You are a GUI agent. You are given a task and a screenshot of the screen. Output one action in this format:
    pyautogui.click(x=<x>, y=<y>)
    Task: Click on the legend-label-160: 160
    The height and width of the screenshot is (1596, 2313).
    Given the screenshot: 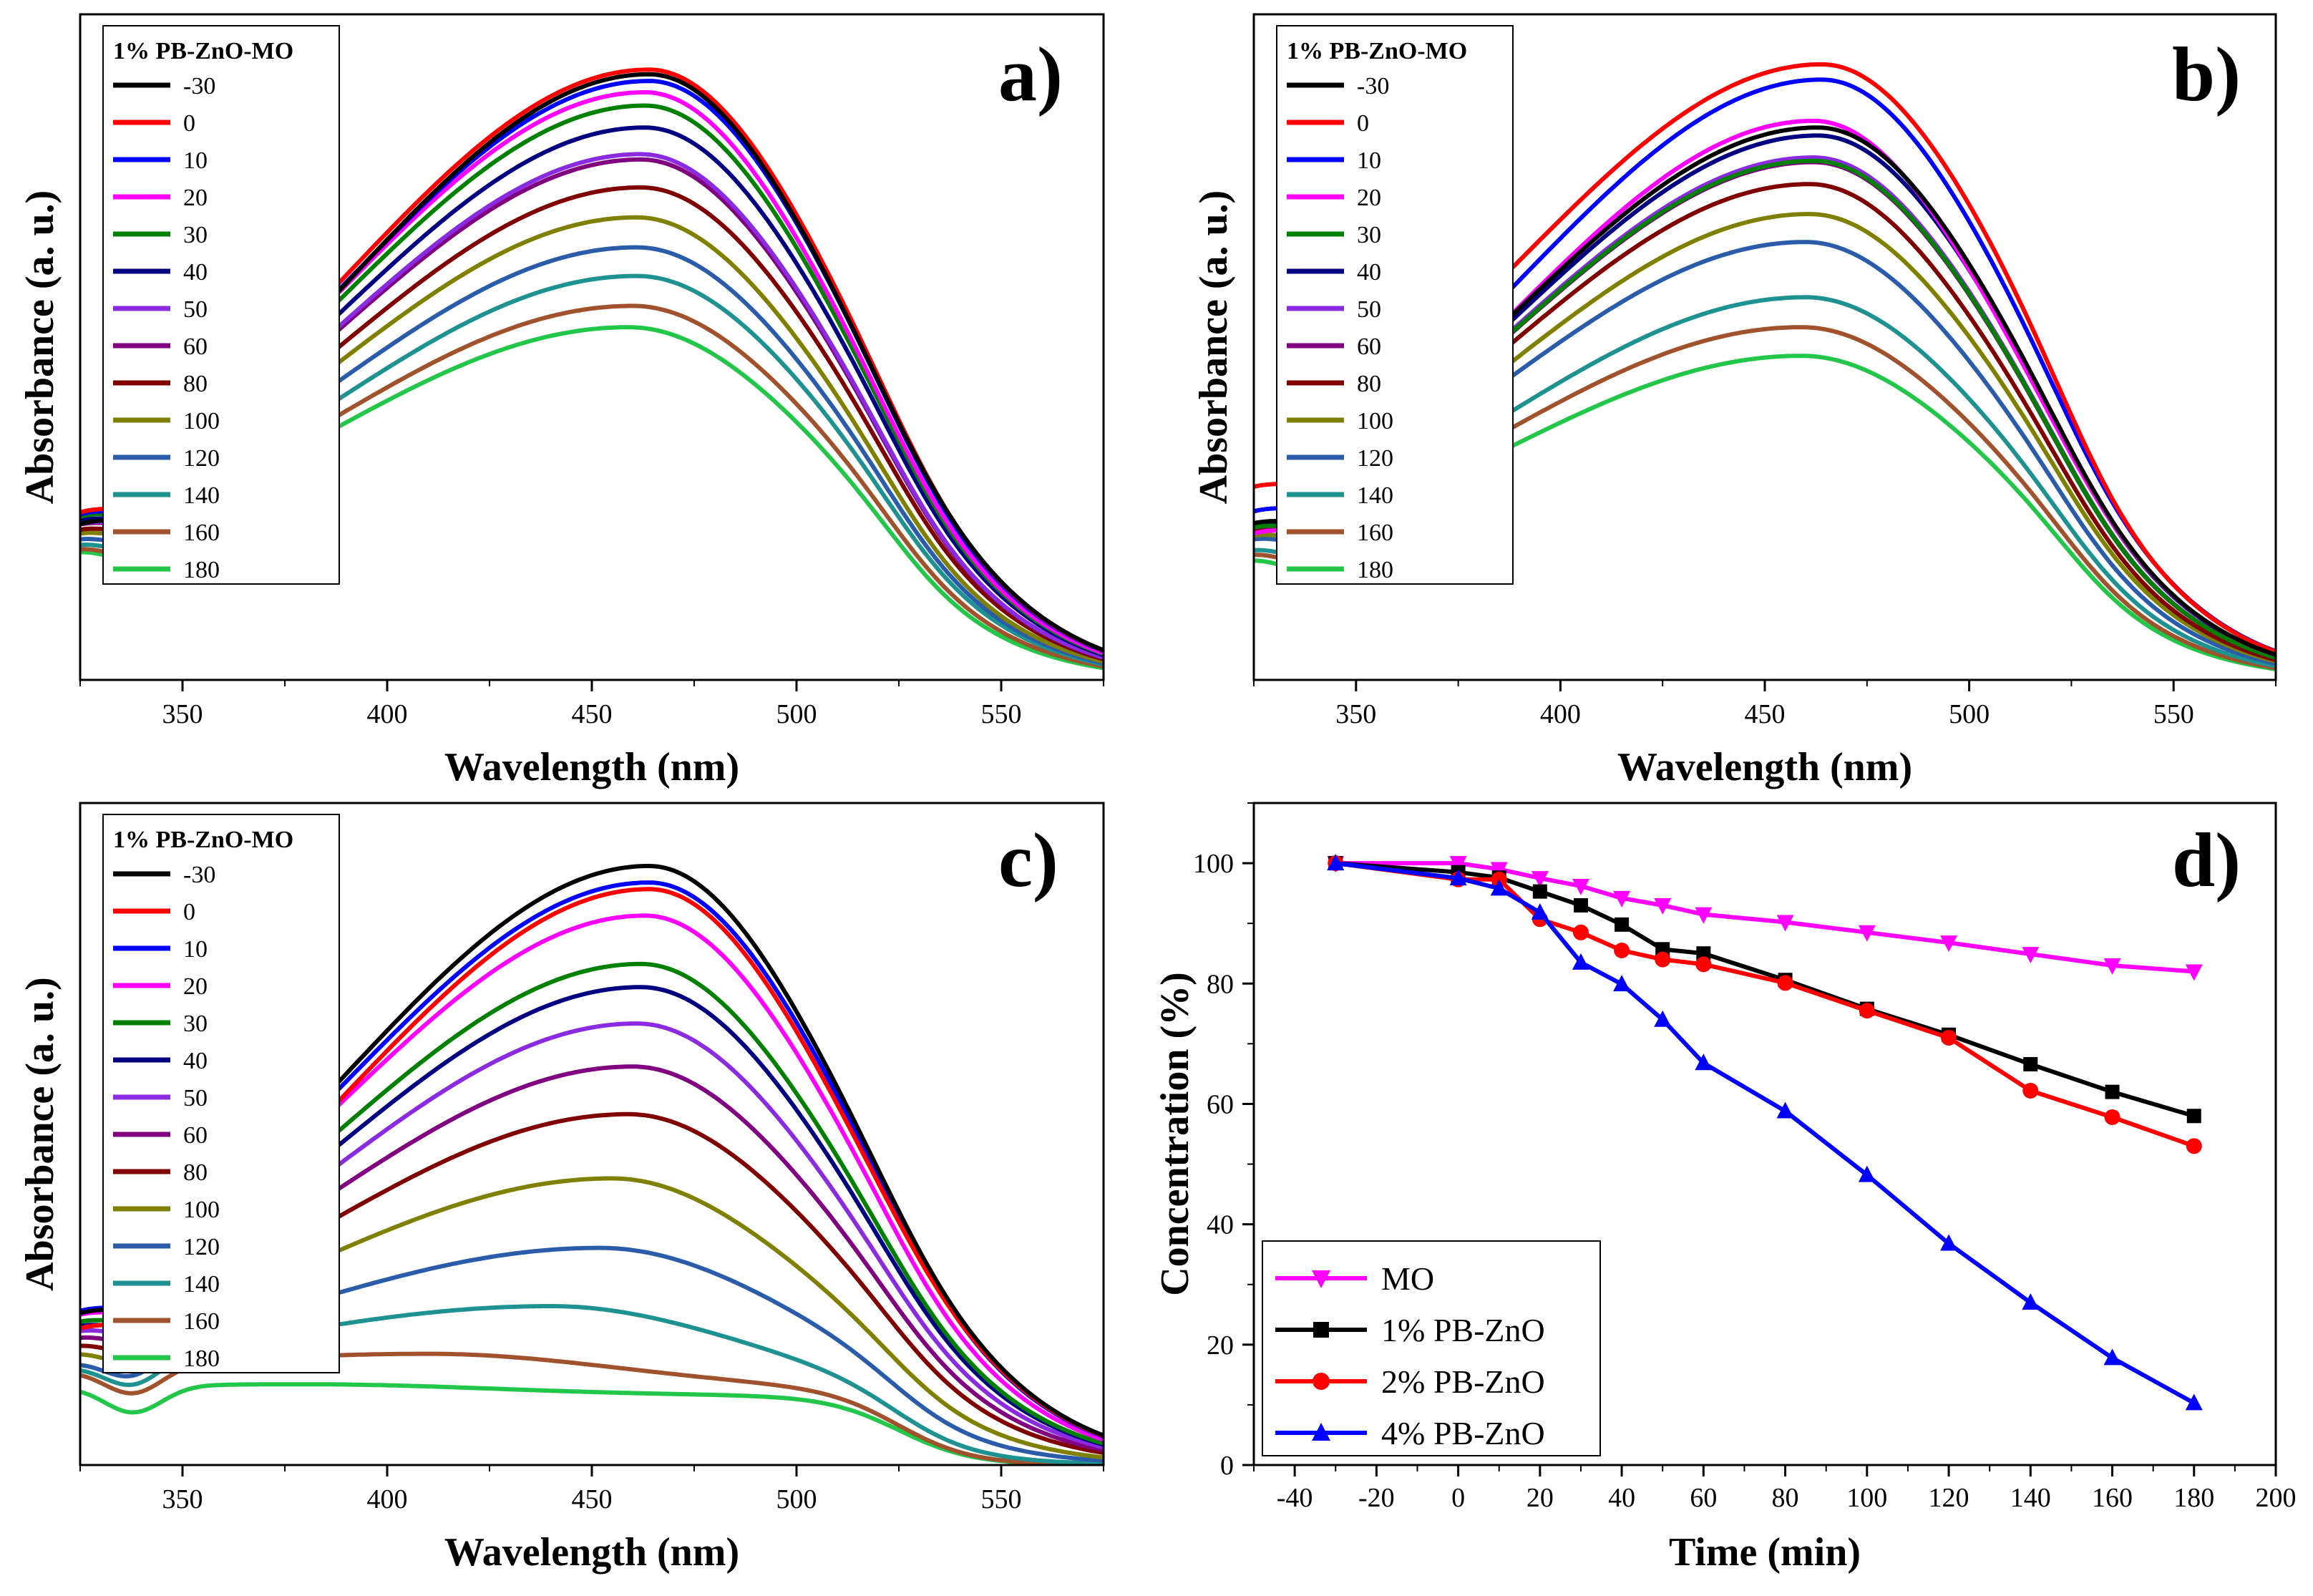 What is the action you would take?
    pyautogui.click(x=201, y=533)
    